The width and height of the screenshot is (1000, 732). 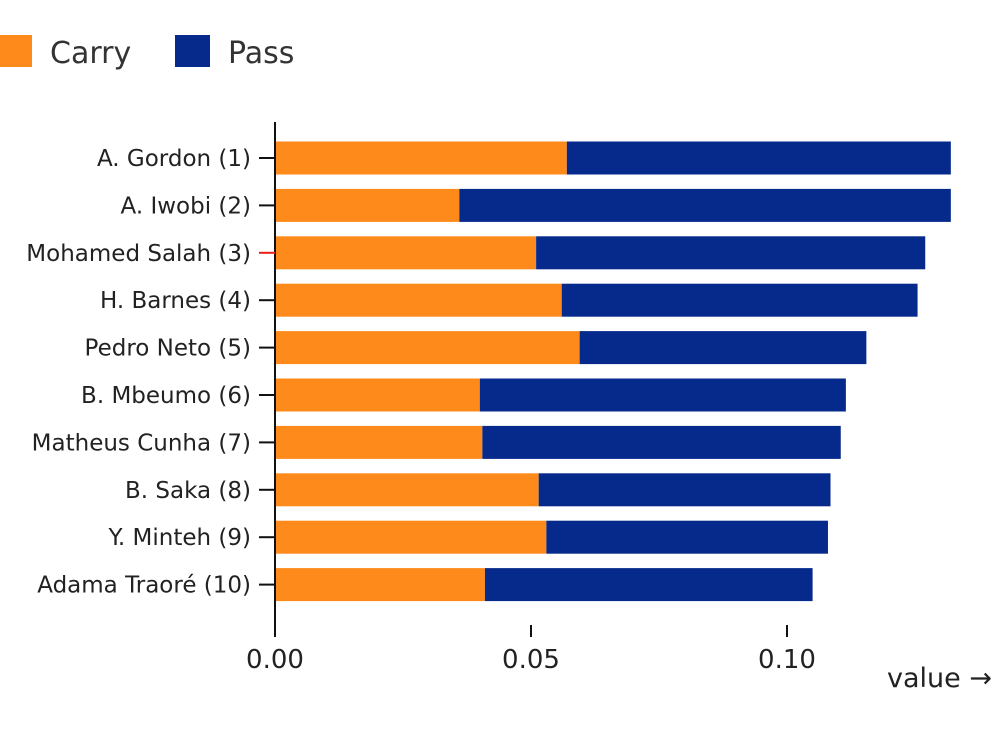 I want to click on y-tick-label: H. Barnes (4), so click(x=175, y=301).